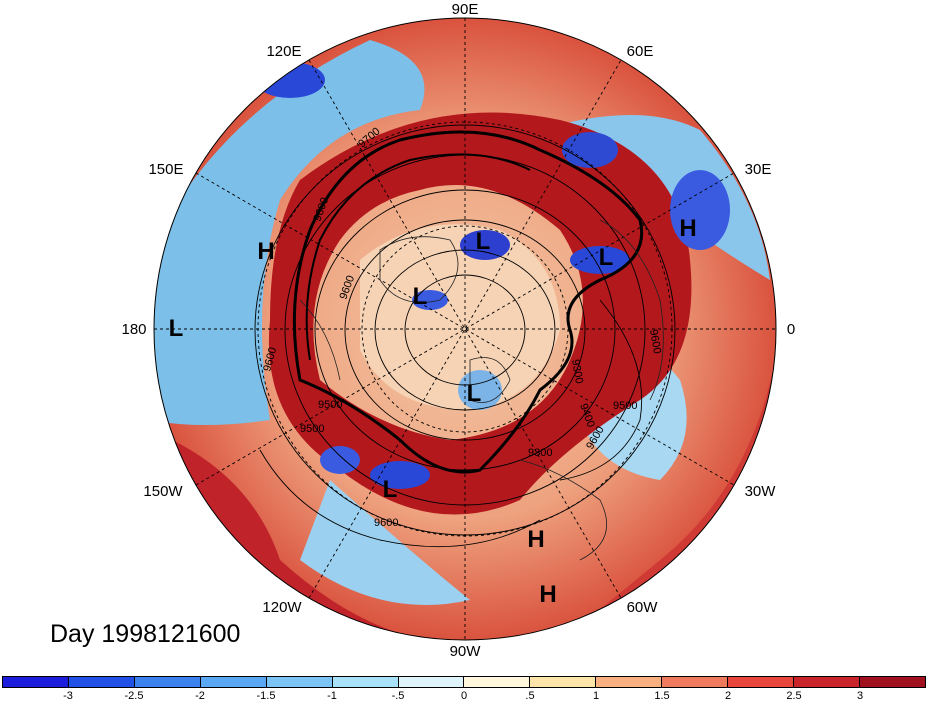 This screenshot has height=702, width=928. I want to click on lon-label: 60E, so click(640, 51).